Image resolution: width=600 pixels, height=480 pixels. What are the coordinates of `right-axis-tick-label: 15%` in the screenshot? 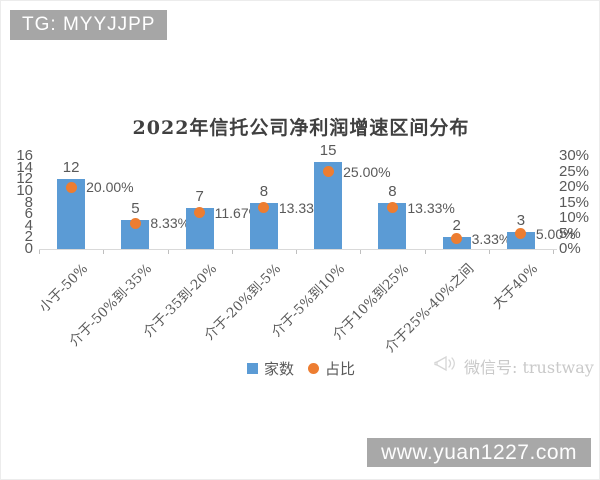 It's located at (574, 202).